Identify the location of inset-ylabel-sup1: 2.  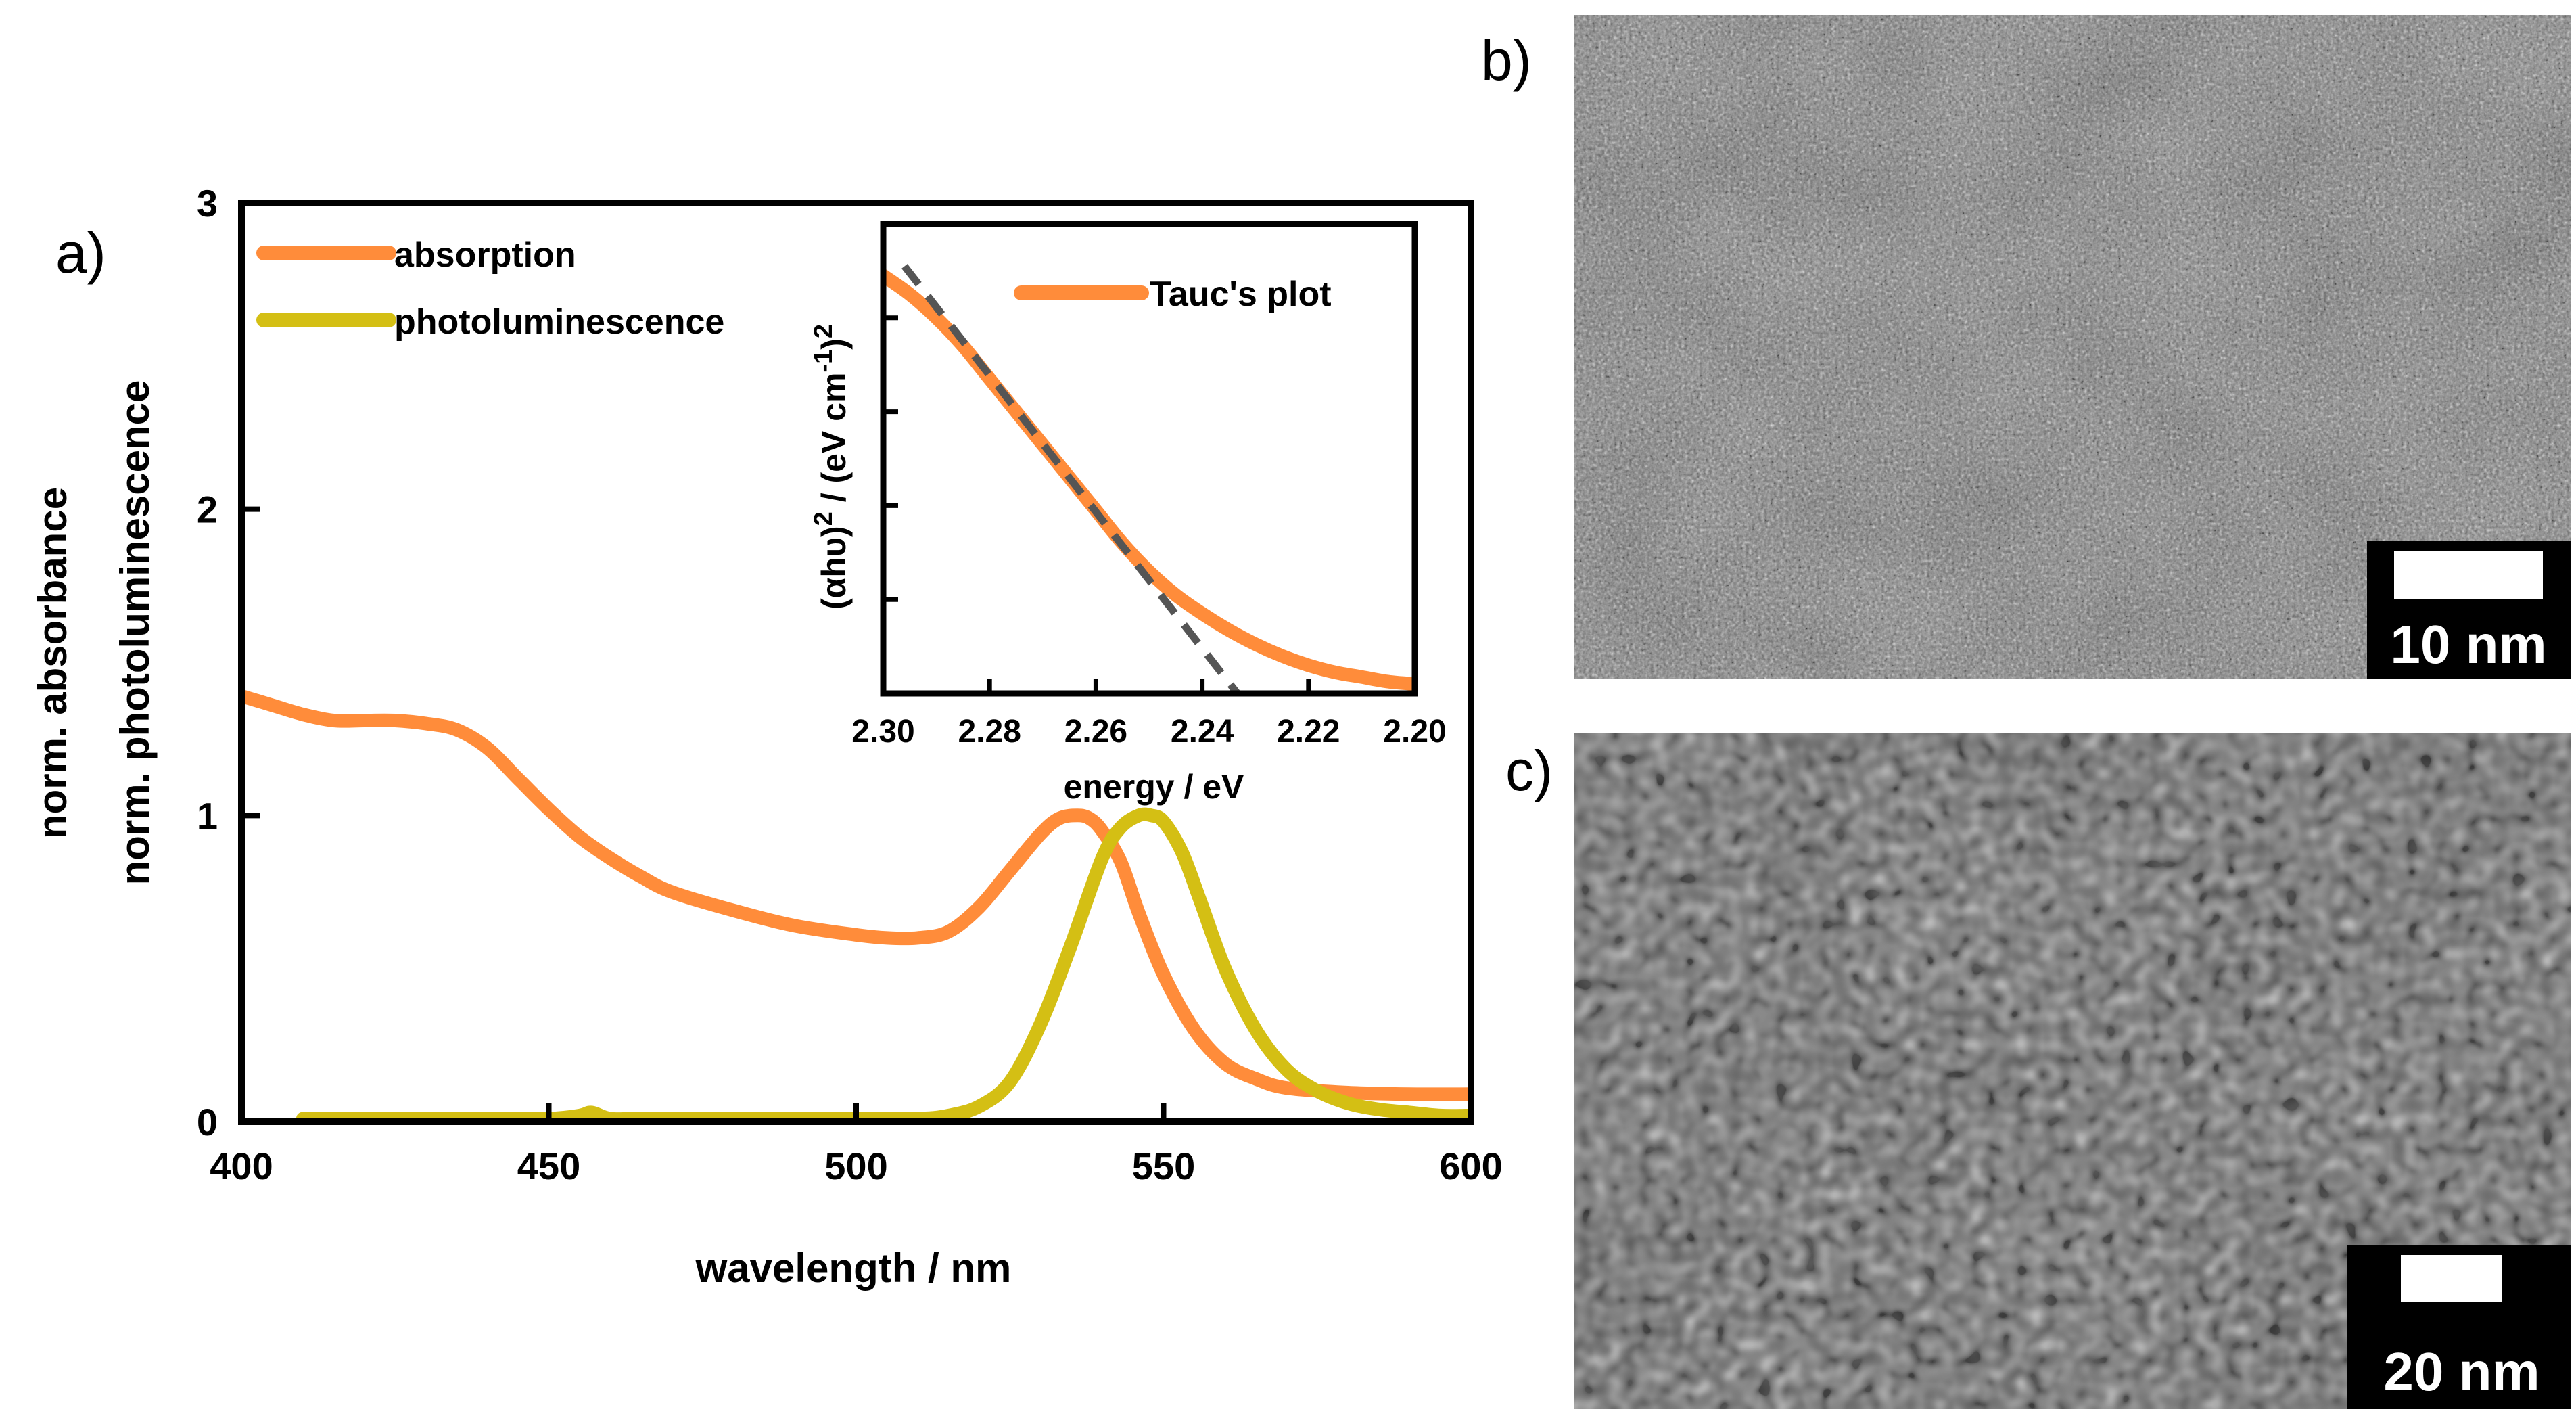
(824, 518).